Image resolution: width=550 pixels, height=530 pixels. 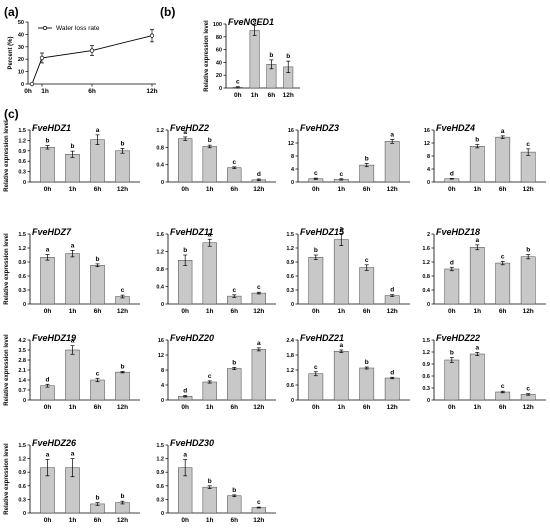 What do you see at coordinates (349, 158) in the screenshot?
I see `chart-hdz3: 0 4 8 12 16 c 0h c 1h b 6h a 12h FveHDZ3` at bounding box center [349, 158].